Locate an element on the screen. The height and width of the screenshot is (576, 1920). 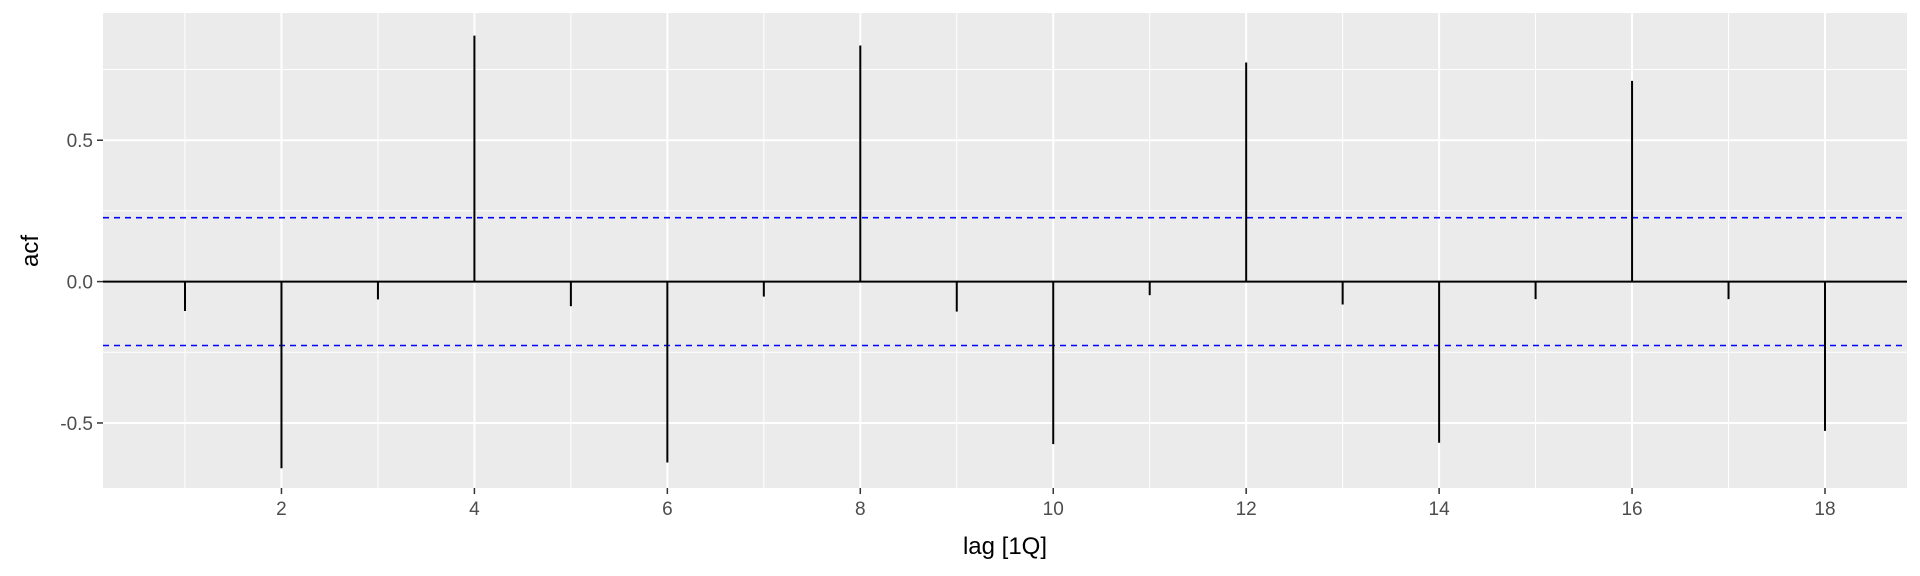
x-axis-ticks: 2 4 6 8 10 12 14 16 18 is located at coordinates (1056, 504).